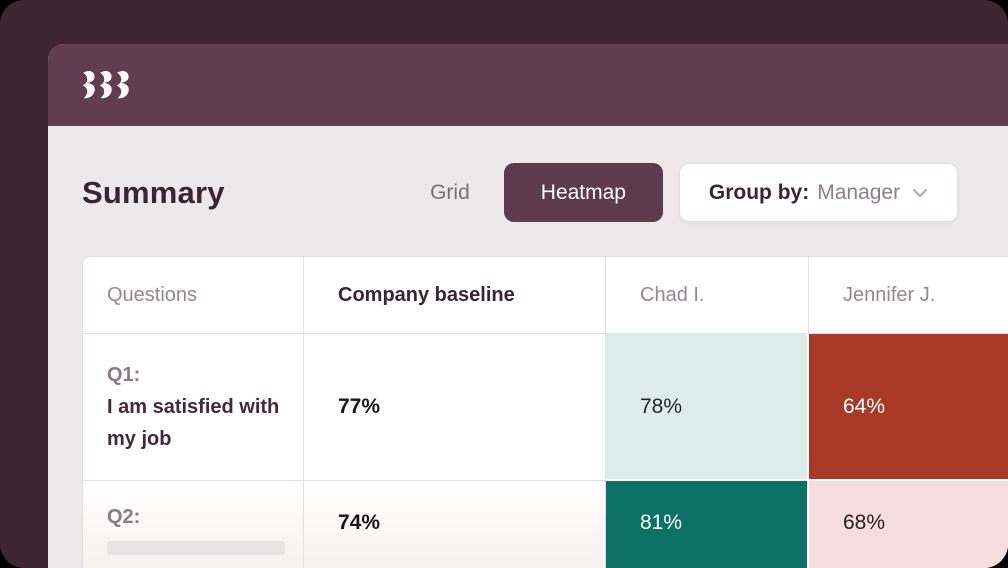 This screenshot has height=568, width=1008. Describe the element at coordinates (193, 423) in the screenshot. I see `question-text: I am satisfied with my job` at that location.